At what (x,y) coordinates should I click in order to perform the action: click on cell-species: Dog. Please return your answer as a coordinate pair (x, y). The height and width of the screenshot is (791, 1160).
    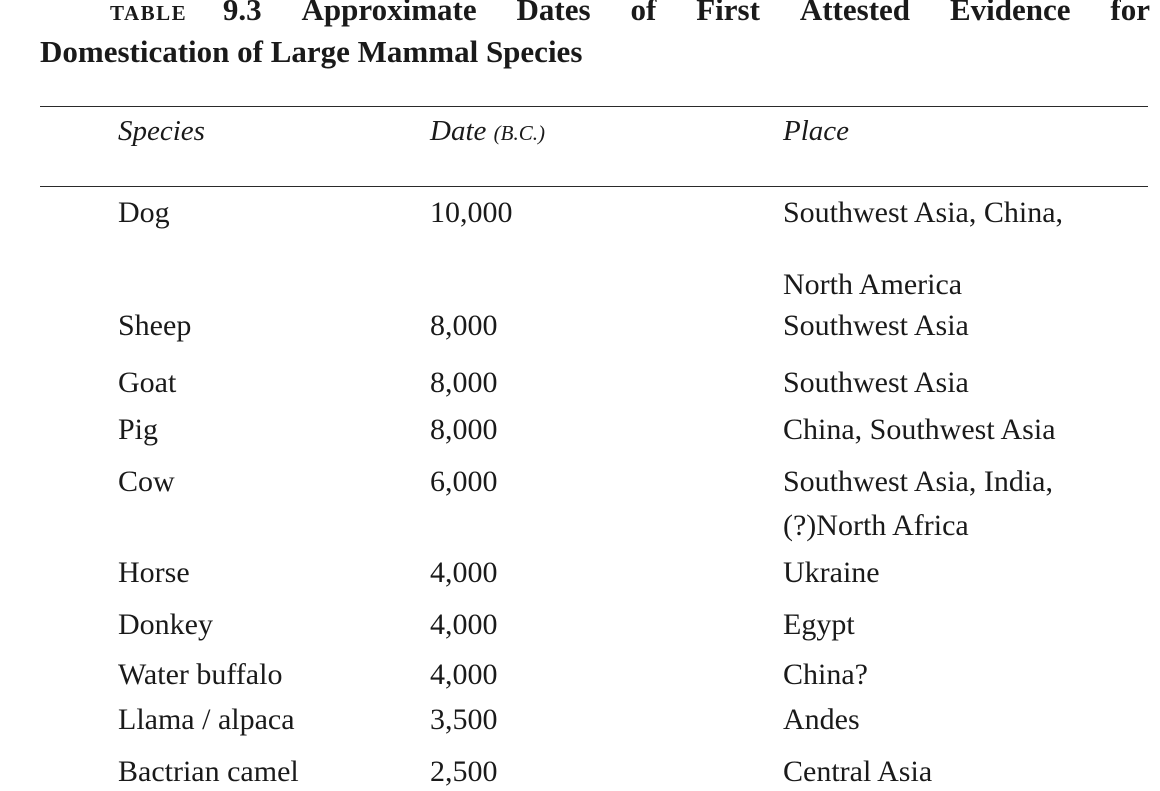
    Looking at the image, I should click on (144, 212).